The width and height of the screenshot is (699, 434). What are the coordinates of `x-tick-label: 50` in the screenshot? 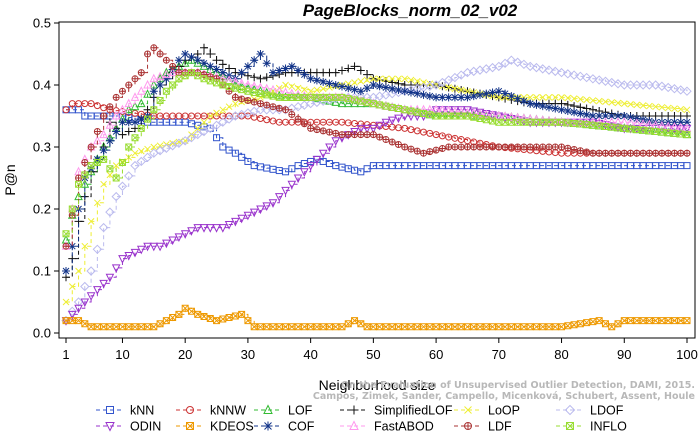 It's located at (373, 354).